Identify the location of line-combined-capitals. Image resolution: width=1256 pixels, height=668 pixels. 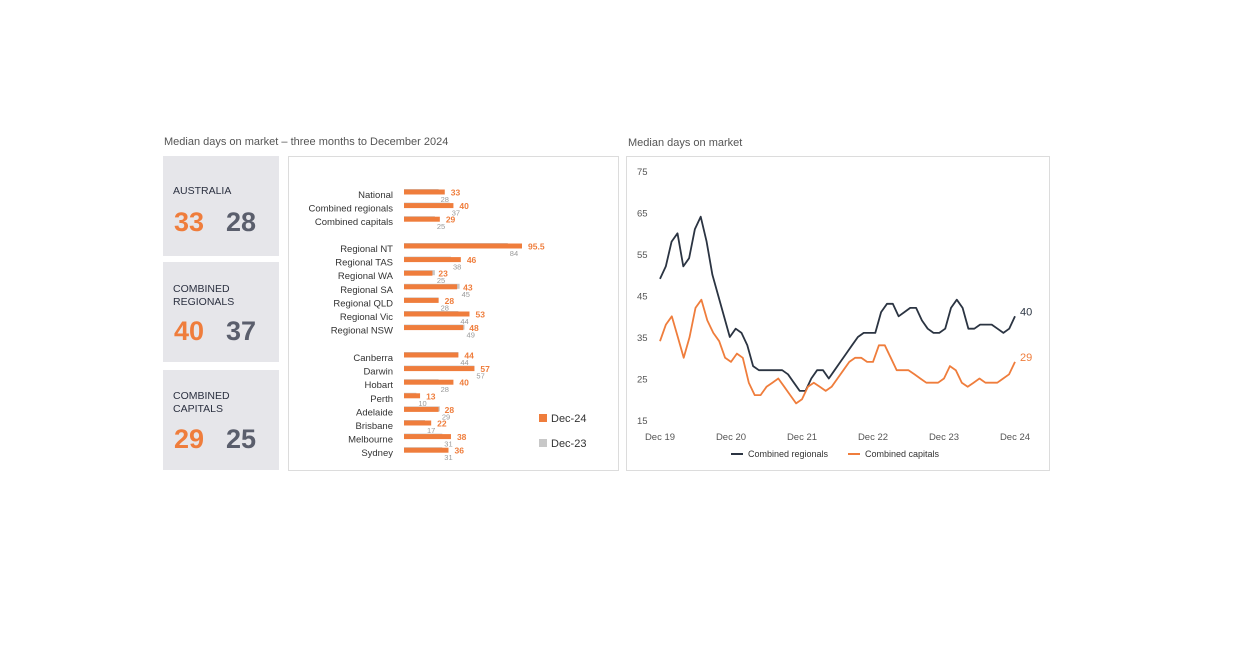
(837, 351).